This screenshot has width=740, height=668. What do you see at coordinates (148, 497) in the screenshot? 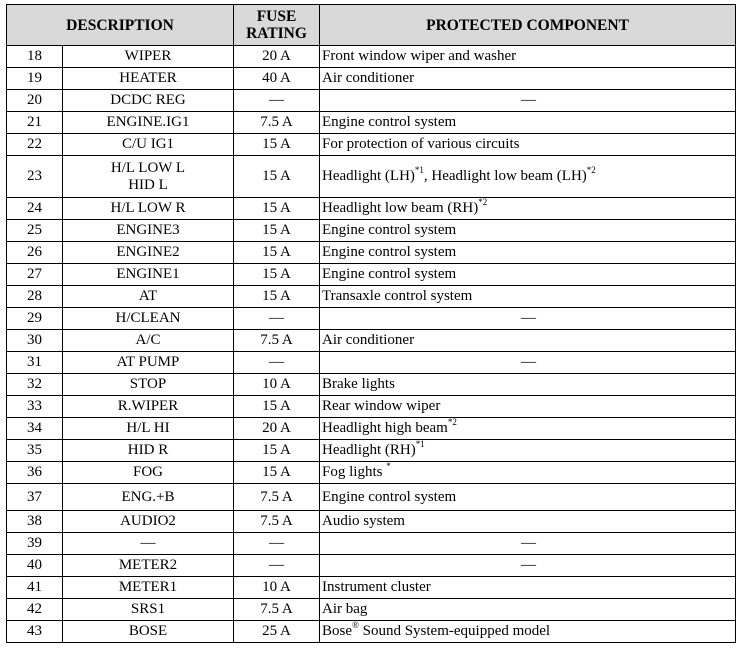
I see `fuse-description: ENG.+B` at bounding box center [148, 497].